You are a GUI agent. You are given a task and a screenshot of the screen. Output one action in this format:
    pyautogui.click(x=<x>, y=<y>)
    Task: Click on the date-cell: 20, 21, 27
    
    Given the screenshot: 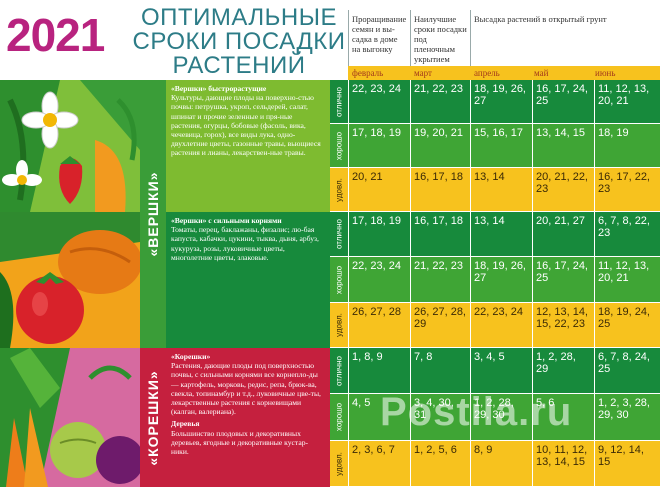 What is the action you would take?
    pyautogui.click(x=563, y=234)
    